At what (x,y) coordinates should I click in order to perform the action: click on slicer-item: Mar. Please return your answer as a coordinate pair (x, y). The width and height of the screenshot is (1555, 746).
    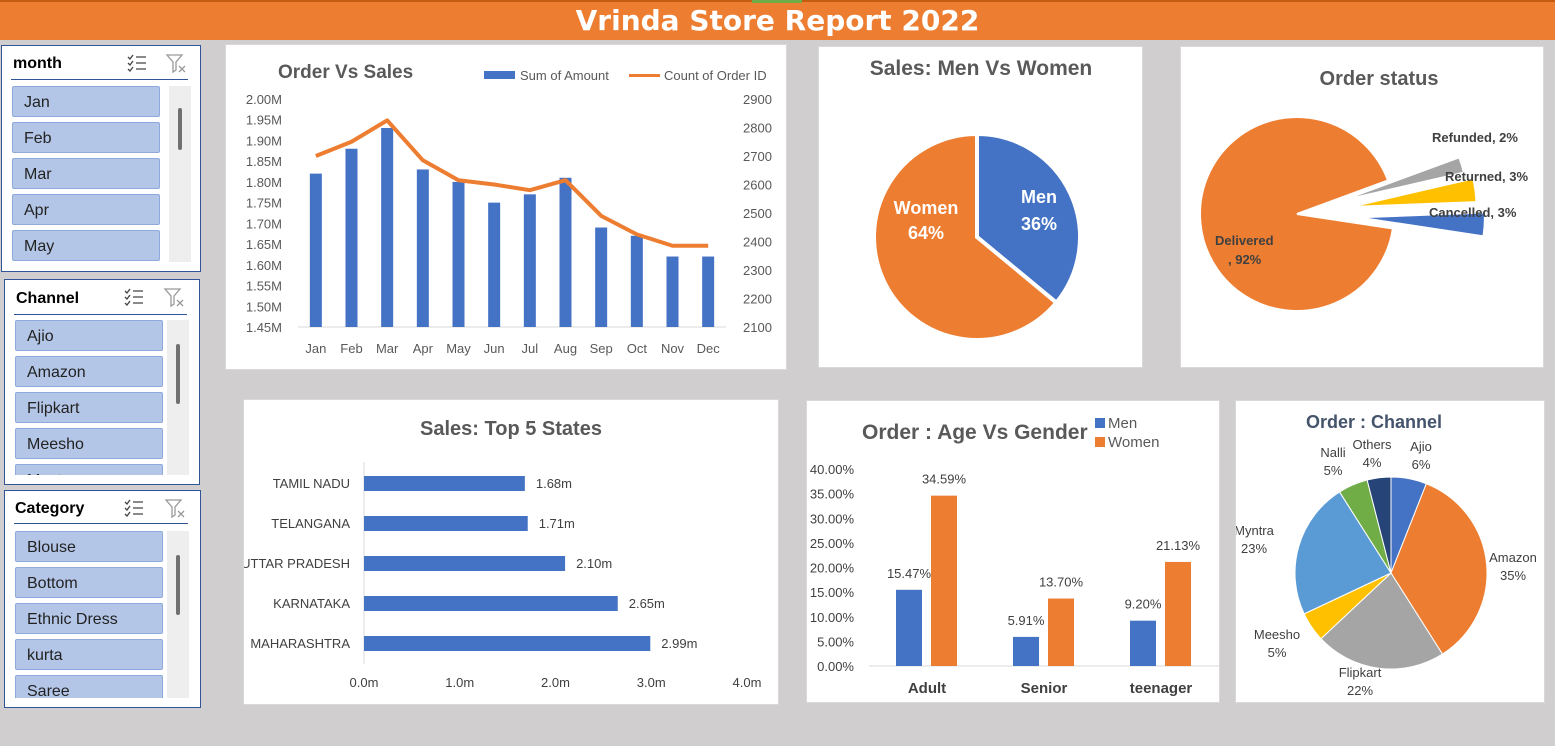
    Looking at the image, I should click on (86, 173).